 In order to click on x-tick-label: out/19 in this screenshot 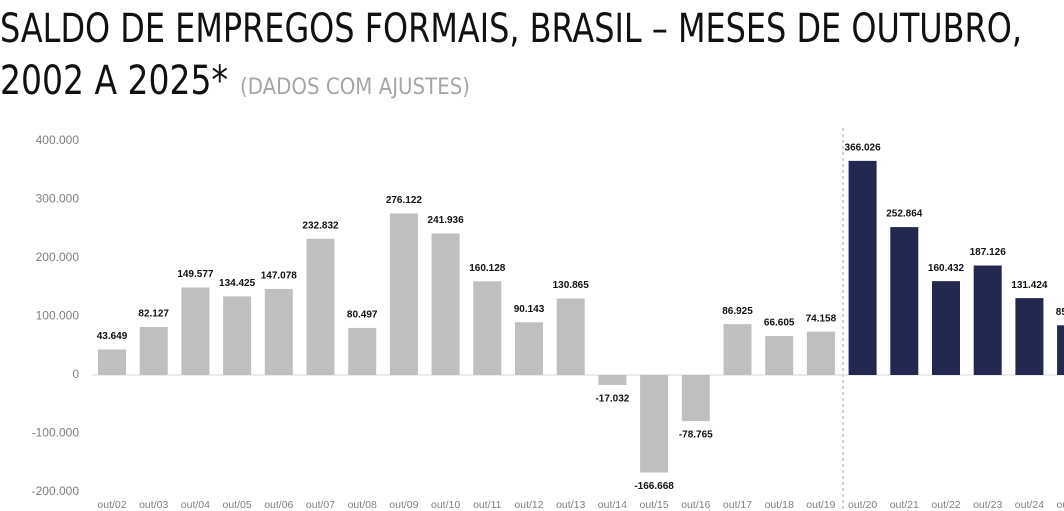, I will do `click(820, 505)`.